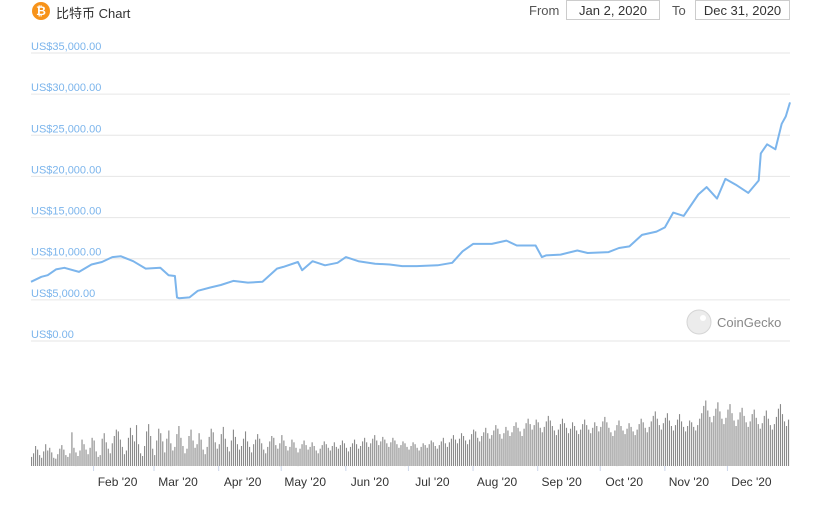 Image resolution: width=825 pixels, height=506 pixels. Describe the element at coordinates (93, 13) in the screenshot. I see `chart-title: 比特币 Chart` at that location.